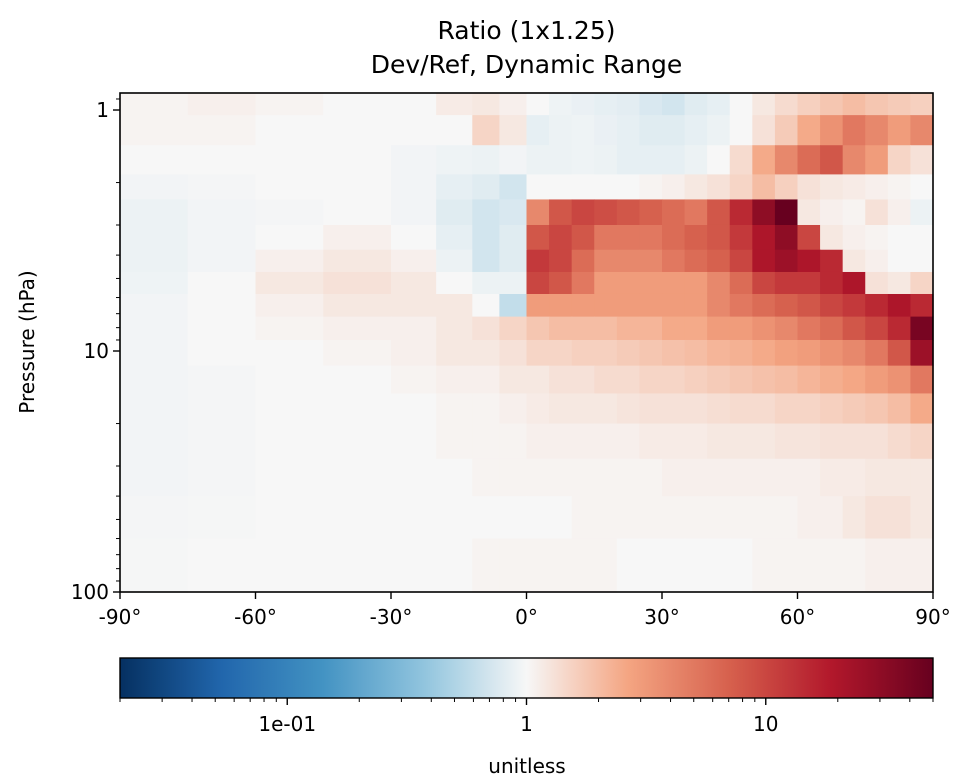 The width and height of the screenshot is (957, 779). Describe the element at coordinates (526, 64) in the screenshot. I see `chart-subtitle: Dev/Ref, Dynamic Range` at that location.